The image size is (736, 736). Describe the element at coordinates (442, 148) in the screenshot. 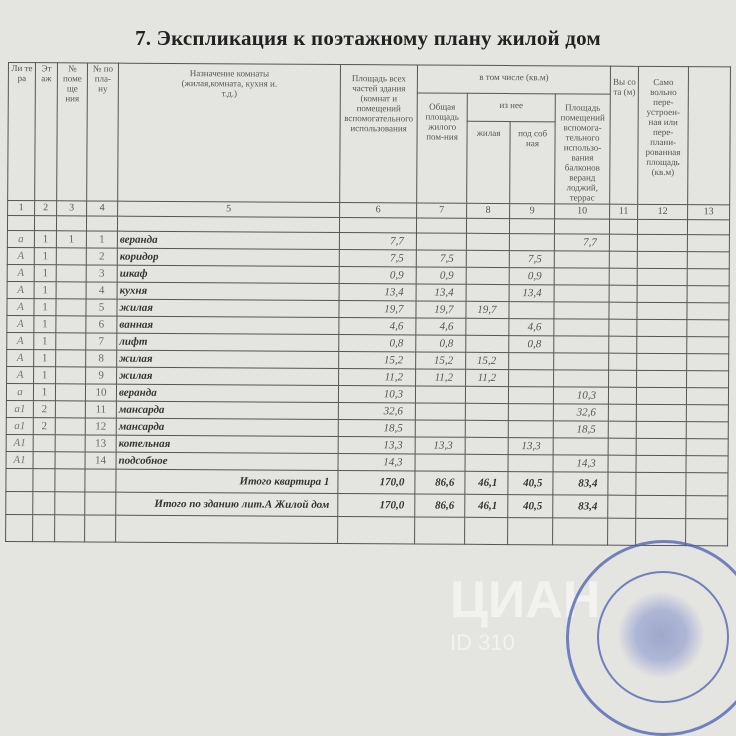

I see `header-common-area: Общая площадь жилого пом-ния` at that location.